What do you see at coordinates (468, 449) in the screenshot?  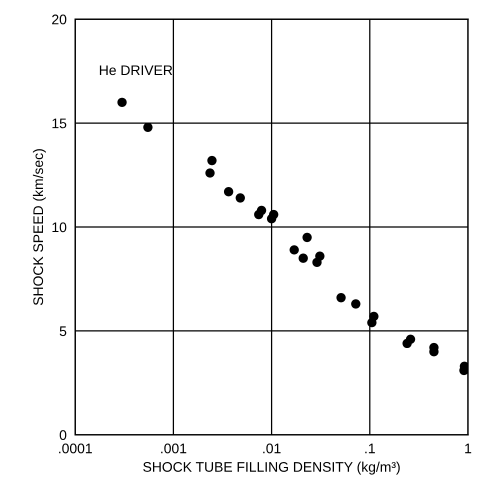 I see `x-tick-label: 1` at bounding box center [468, 449].